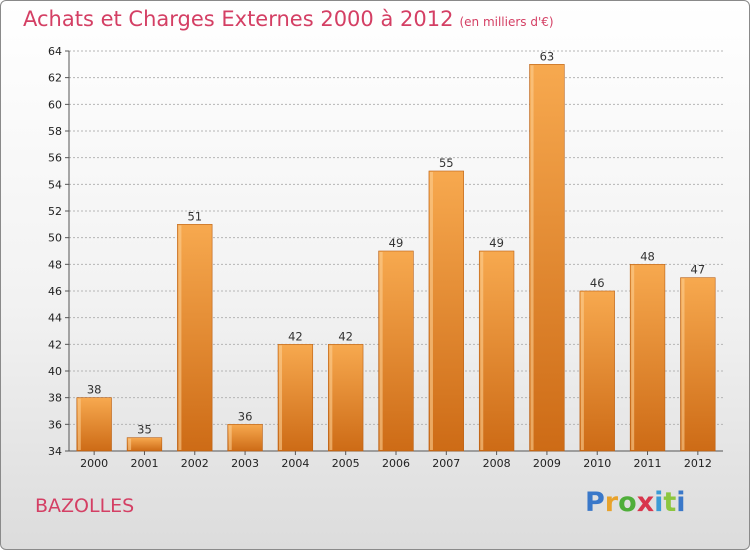  What do you see at coordinates (144, 463) in the screenshot?
I see `x-tick-label: 2001` at bounding box center [144, 463].